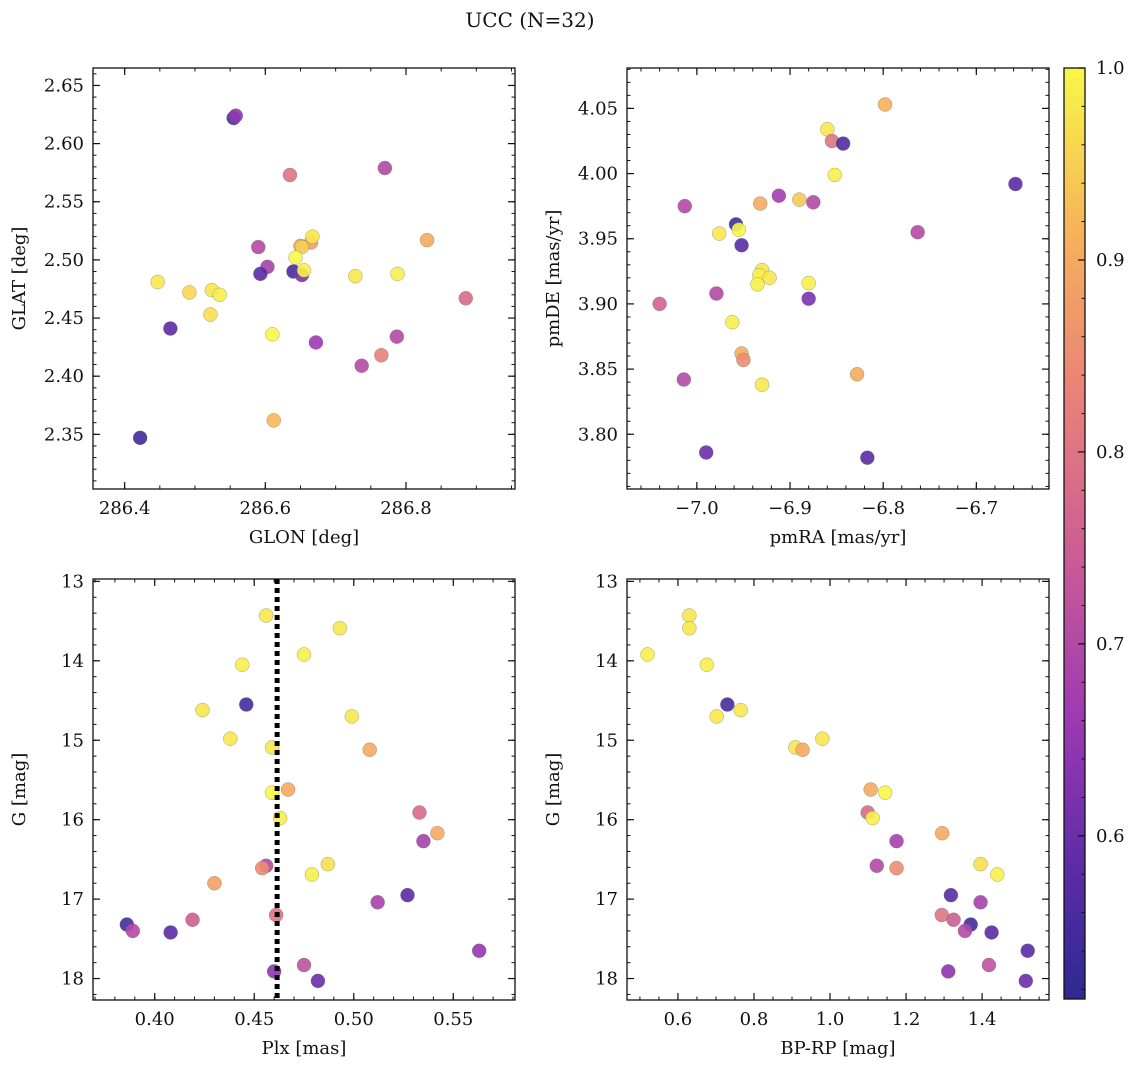 The width and height of the screenshot is (1136, 1067). I want to click on y-tick-label: 2.65, so click(64, 85).